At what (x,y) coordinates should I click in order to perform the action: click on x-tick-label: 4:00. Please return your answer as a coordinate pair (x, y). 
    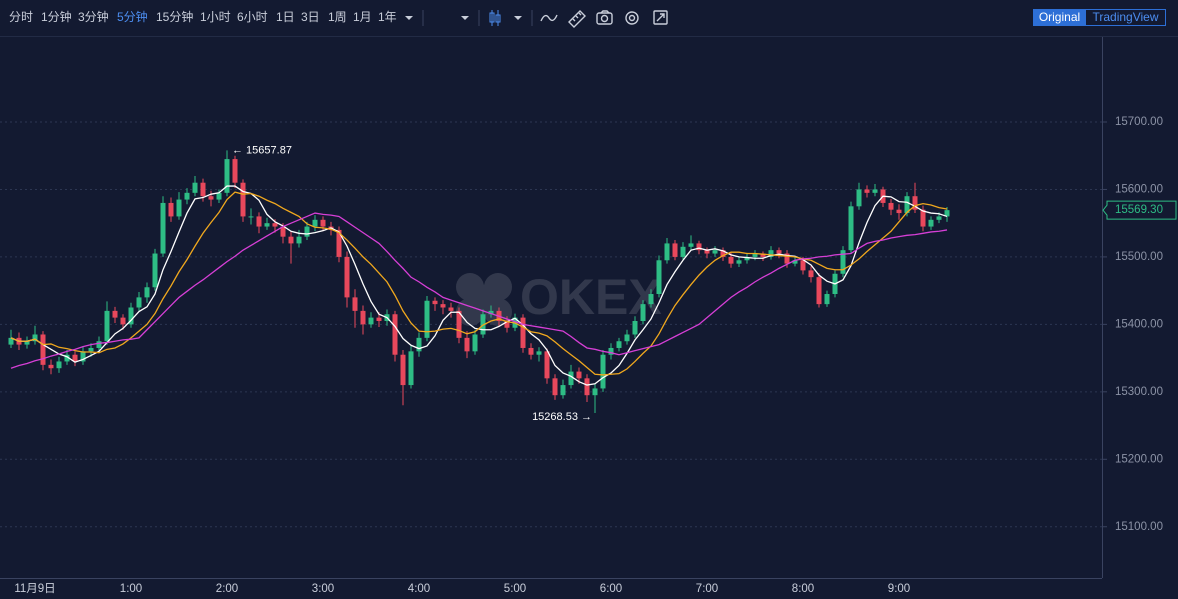
    Looking at the image, I should click on (419, 589).